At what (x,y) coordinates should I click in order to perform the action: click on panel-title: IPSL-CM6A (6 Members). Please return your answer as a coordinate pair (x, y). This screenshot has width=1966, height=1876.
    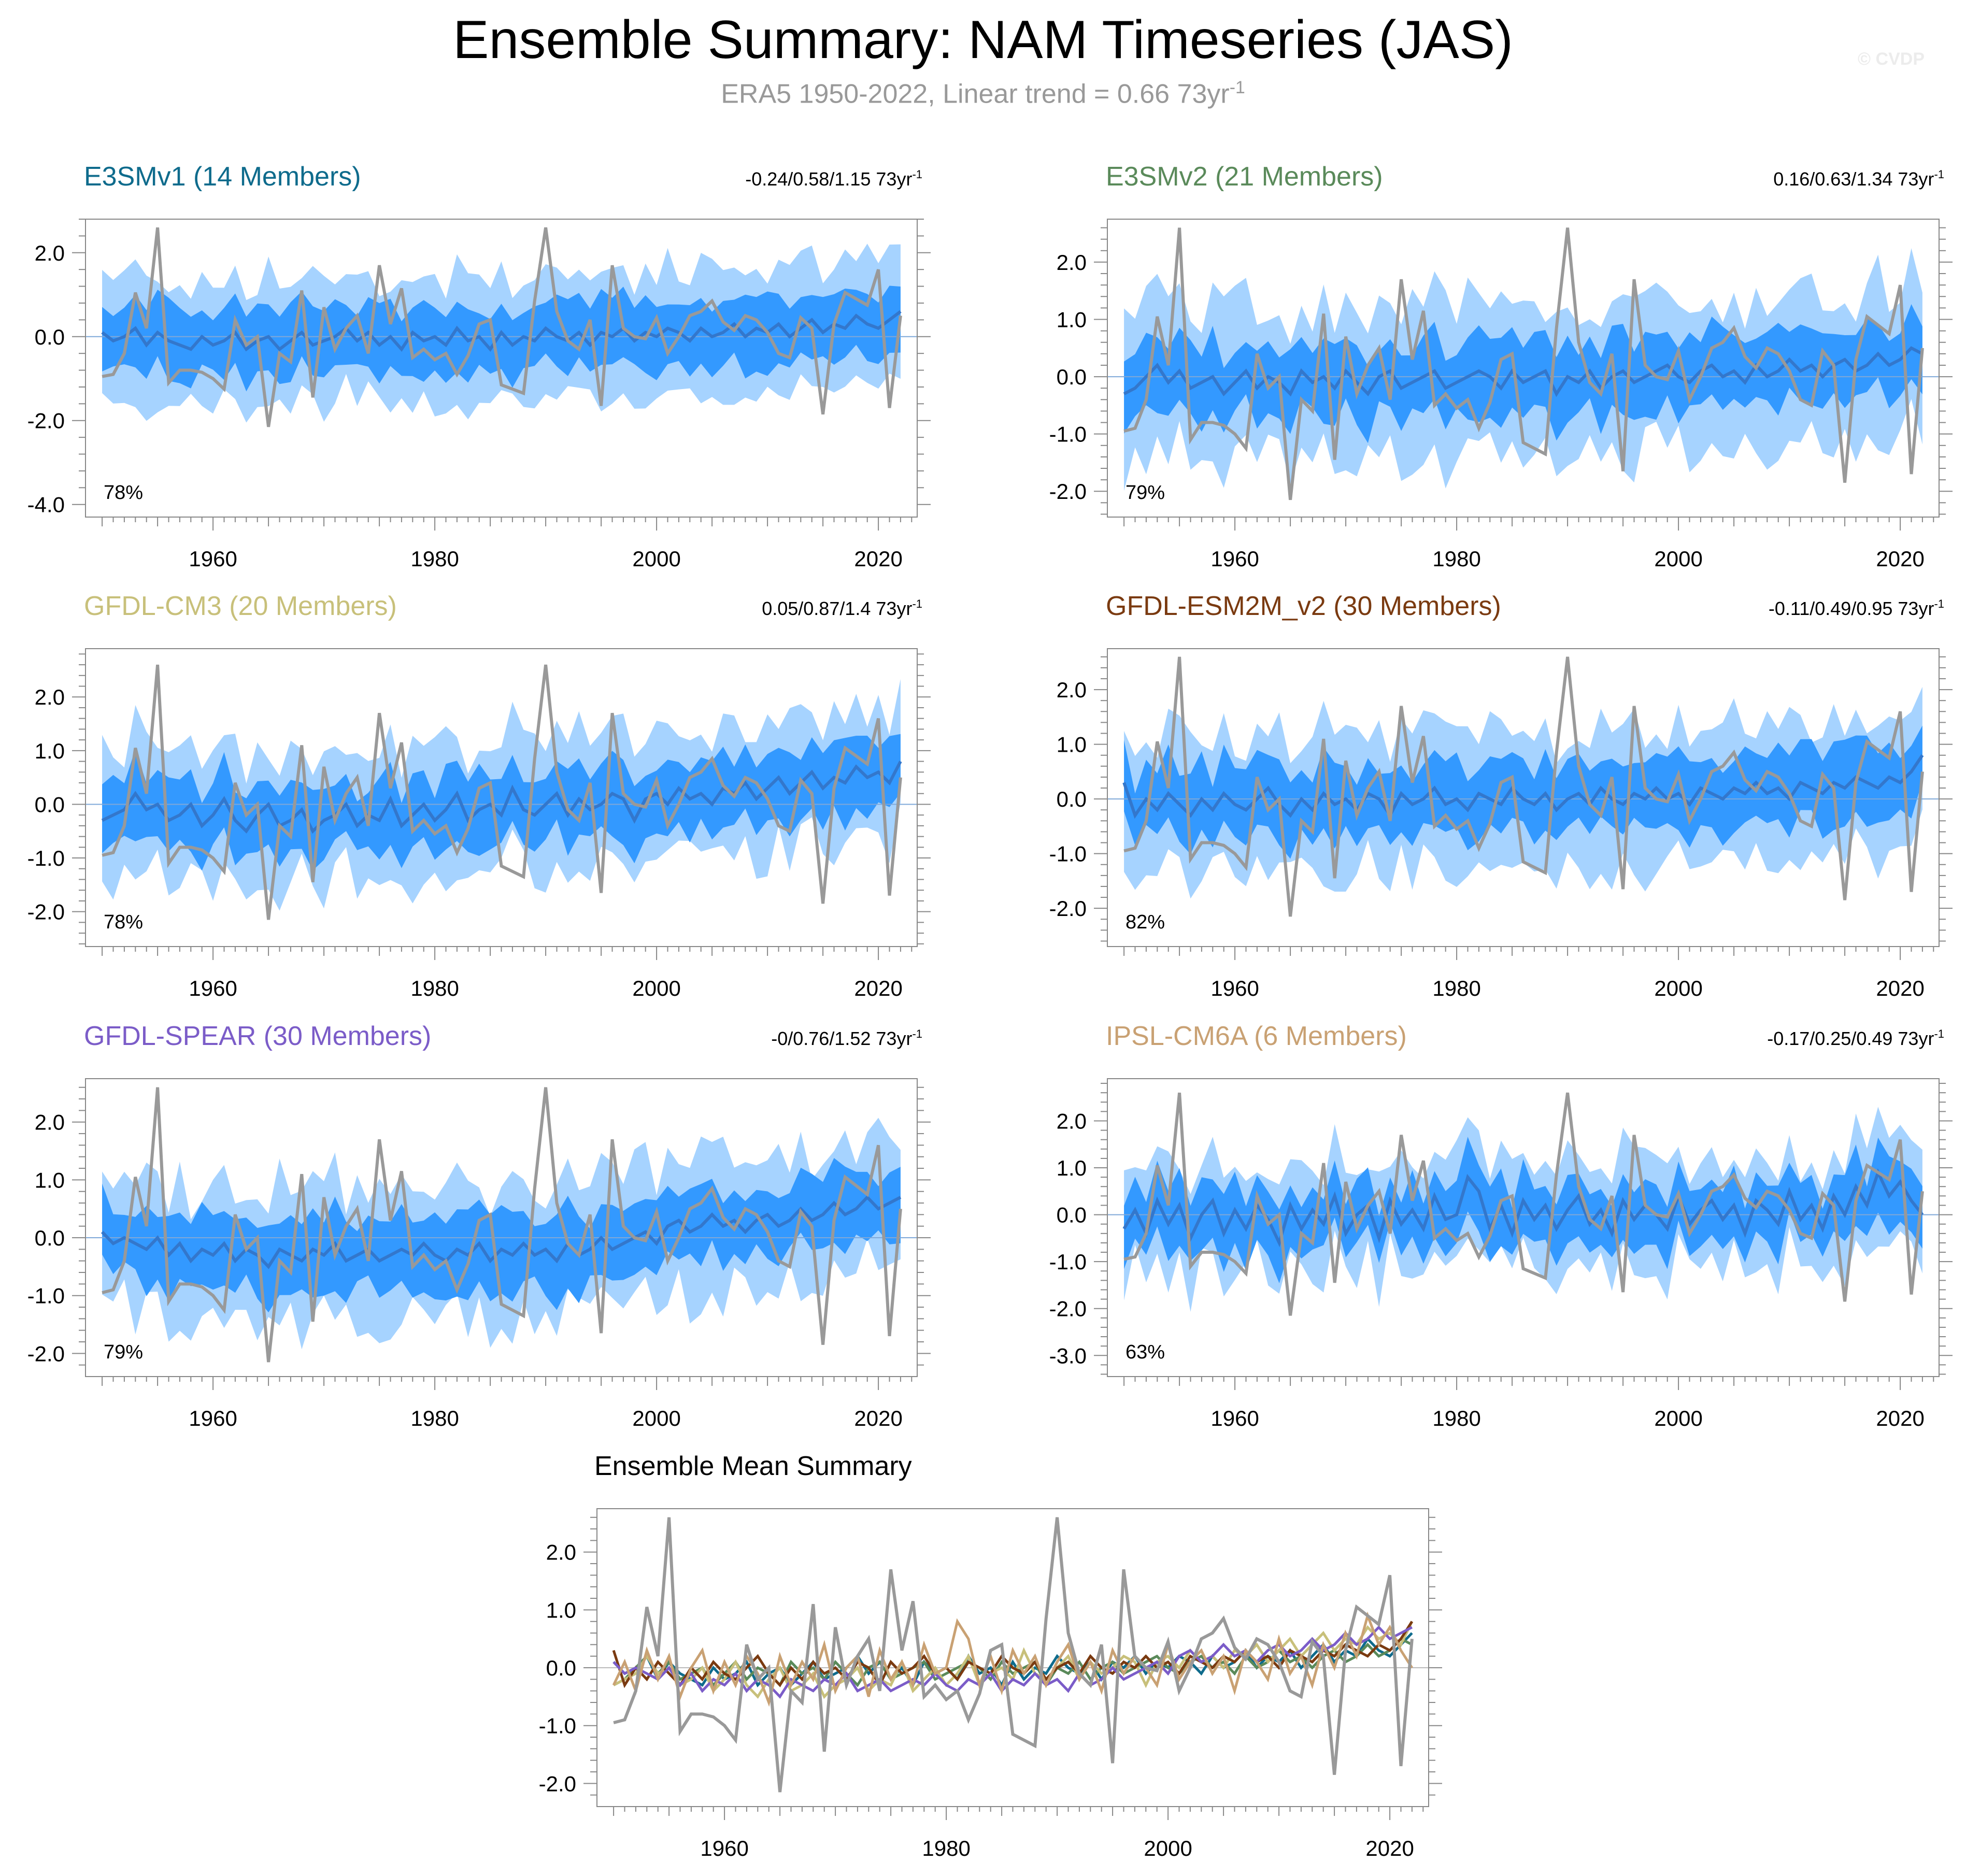
    Looking at the image, I should click on (1257, 1036).